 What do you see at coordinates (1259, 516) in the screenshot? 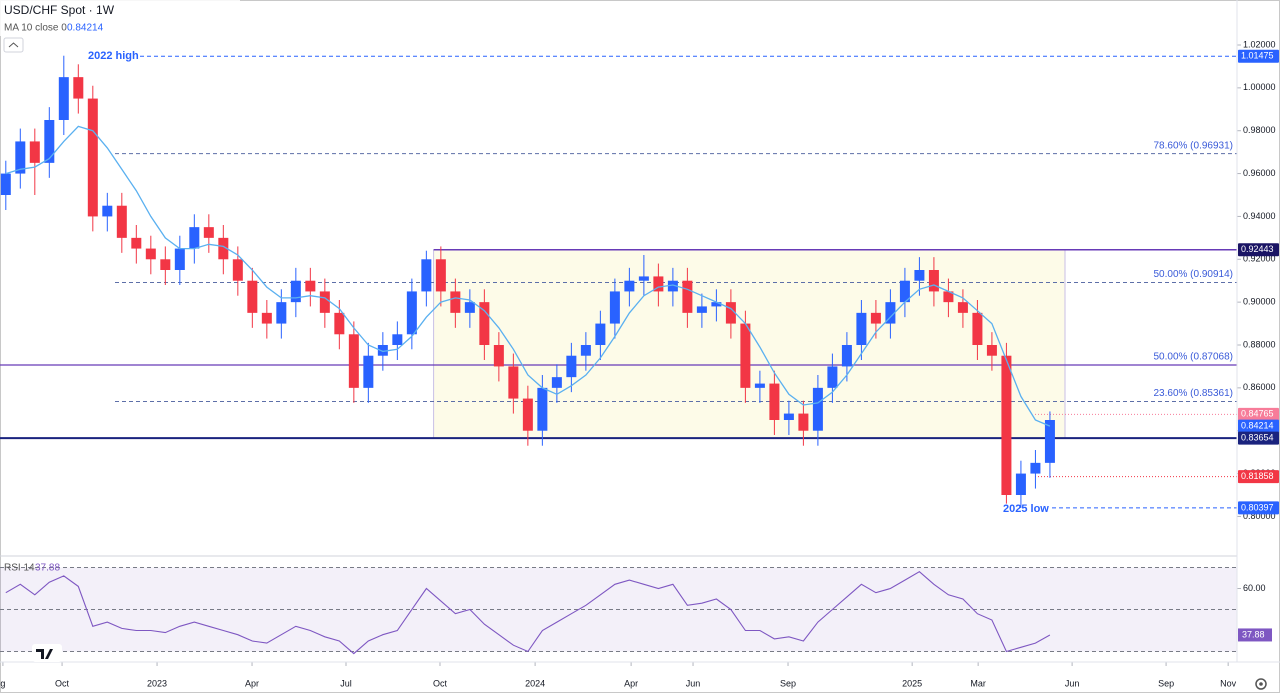
I see `y-tick-label: 0.80000` at bounding box center [1259, 516].